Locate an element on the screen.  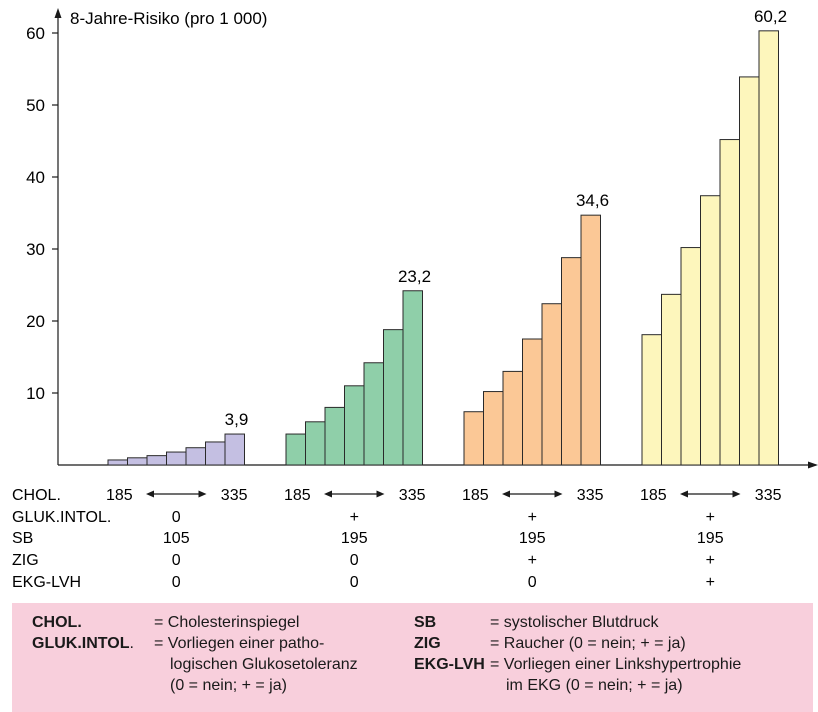
peak-label: 3,9 is located at coordinates (237, 419).